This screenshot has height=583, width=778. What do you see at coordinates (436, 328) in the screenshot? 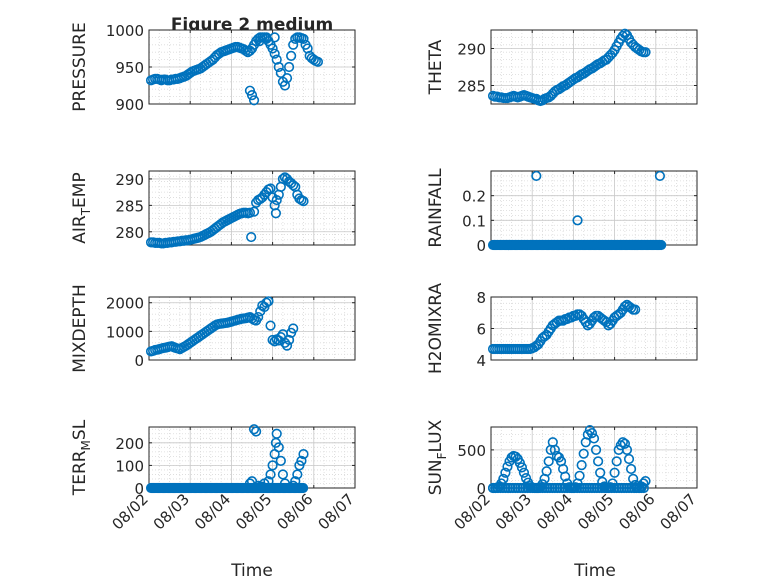
I see `y-axis-label-main: H2OMIXRA` at bounding box center [436, 328].